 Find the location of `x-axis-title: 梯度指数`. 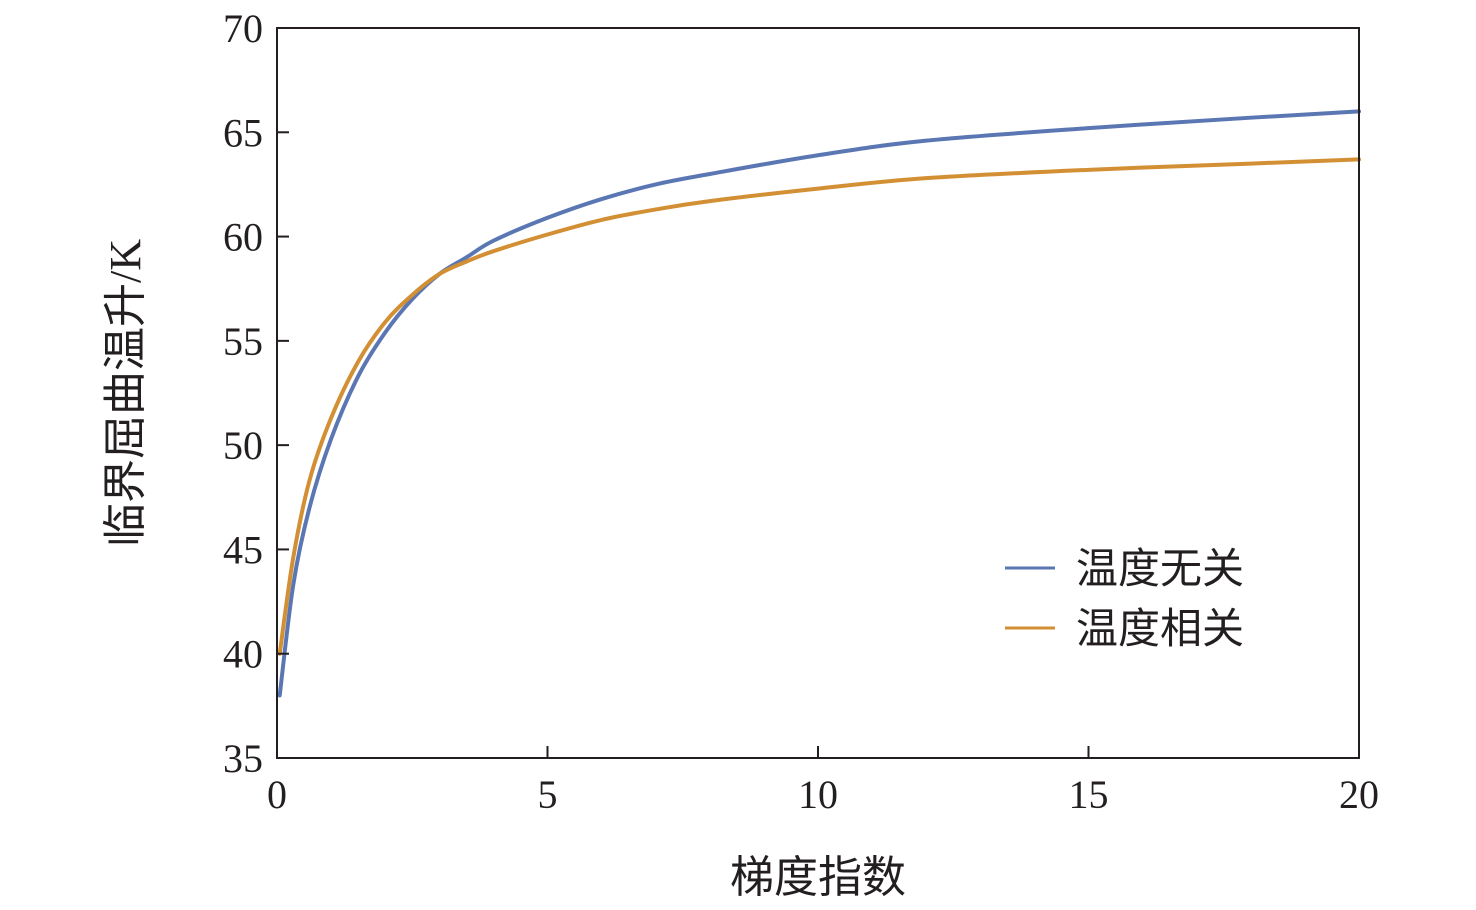

x-axis-title: 梯度指数 is located at coordinates (818, 877).